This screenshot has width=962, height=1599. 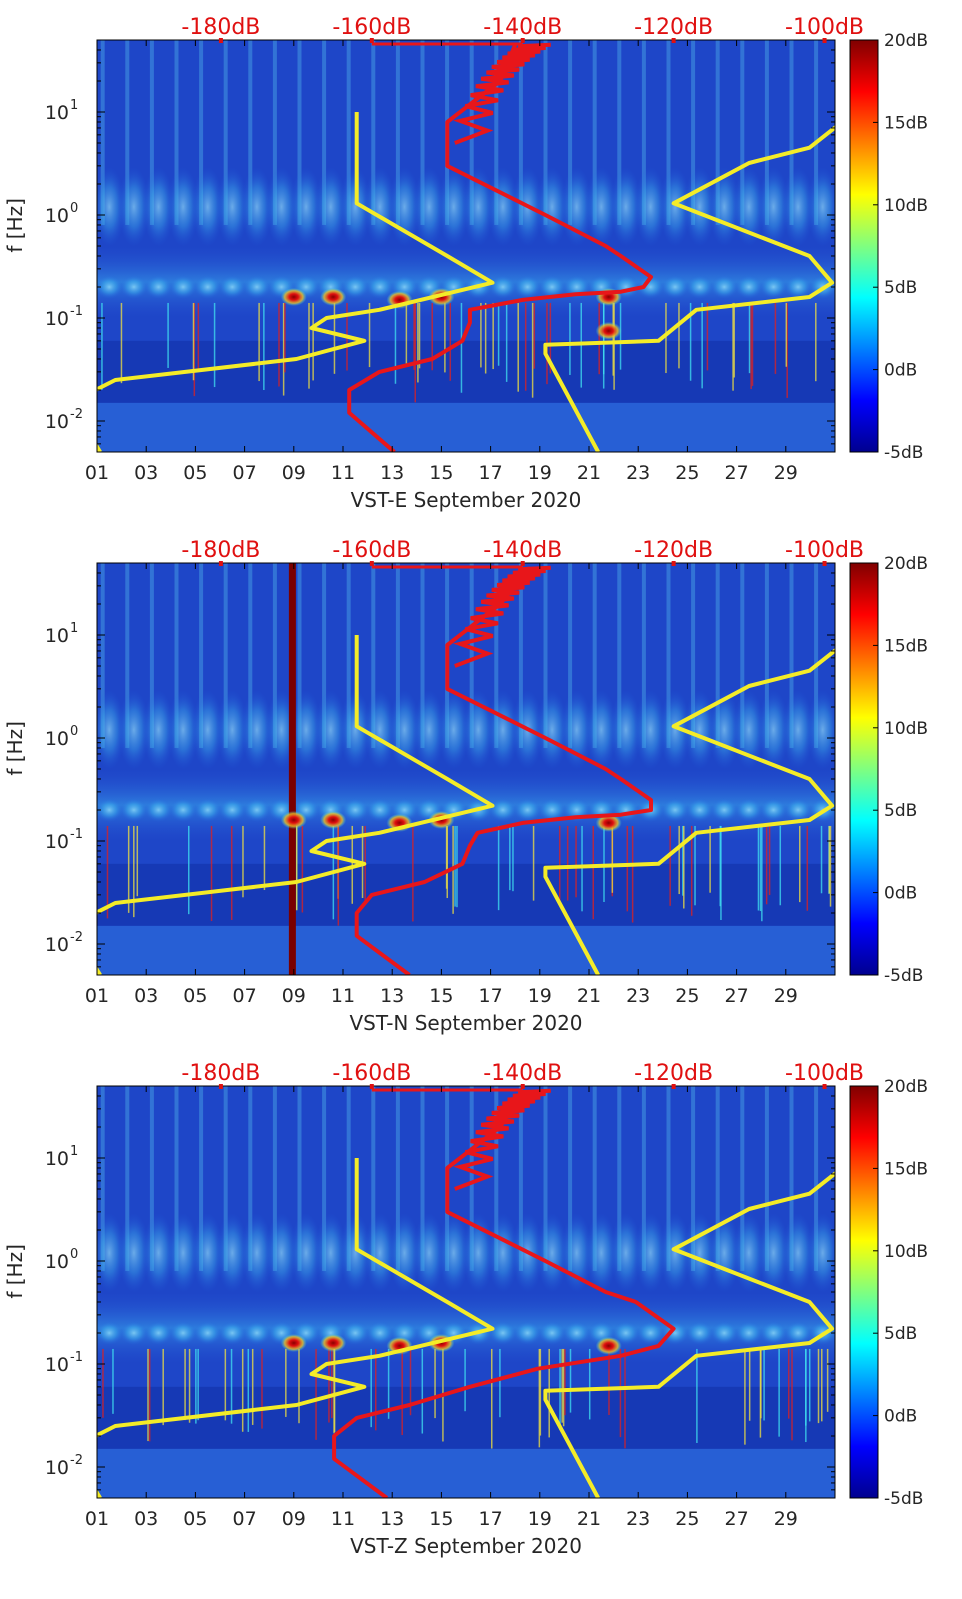 I want to click on x-tick-label: 19, so click(x=540, y=473).